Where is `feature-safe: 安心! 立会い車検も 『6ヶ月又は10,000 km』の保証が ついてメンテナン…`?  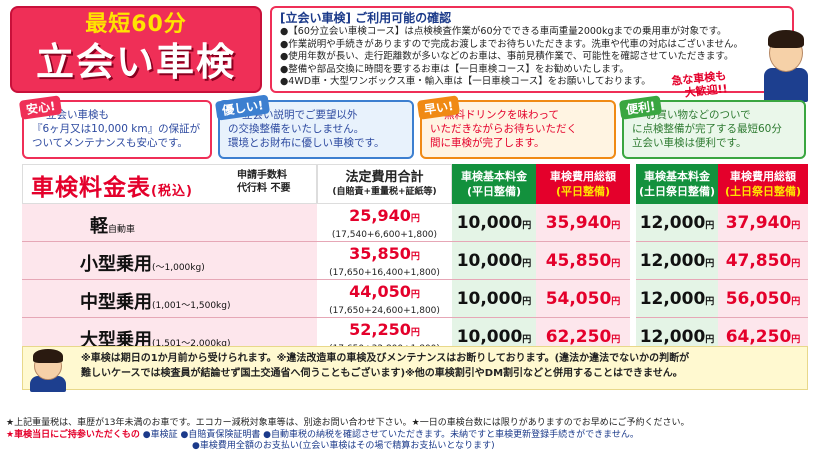 feature-safe: 安心! 立会い車検も 『6ヶ月又は10,000 km』の保証が ついてメンテナン… is located at coordinates (115, 127).